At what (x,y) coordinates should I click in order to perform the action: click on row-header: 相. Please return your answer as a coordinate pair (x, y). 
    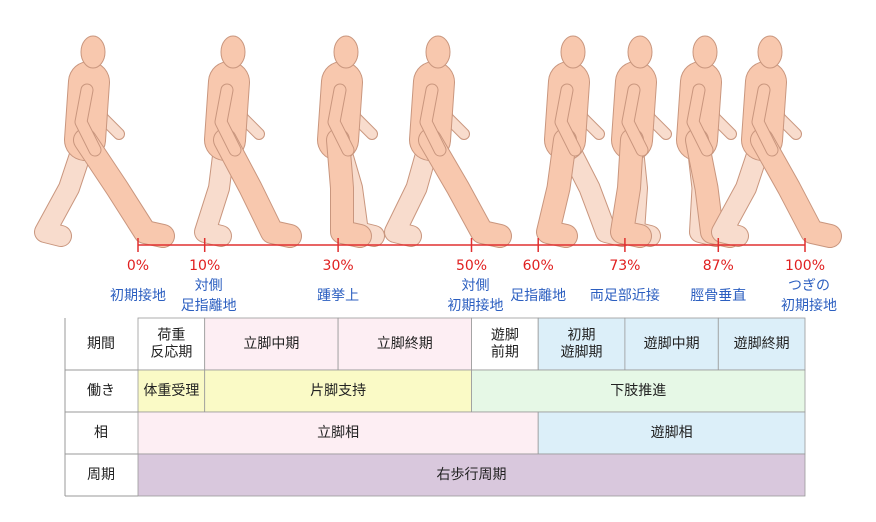
    Looking at the image, I should click on (101, 433).